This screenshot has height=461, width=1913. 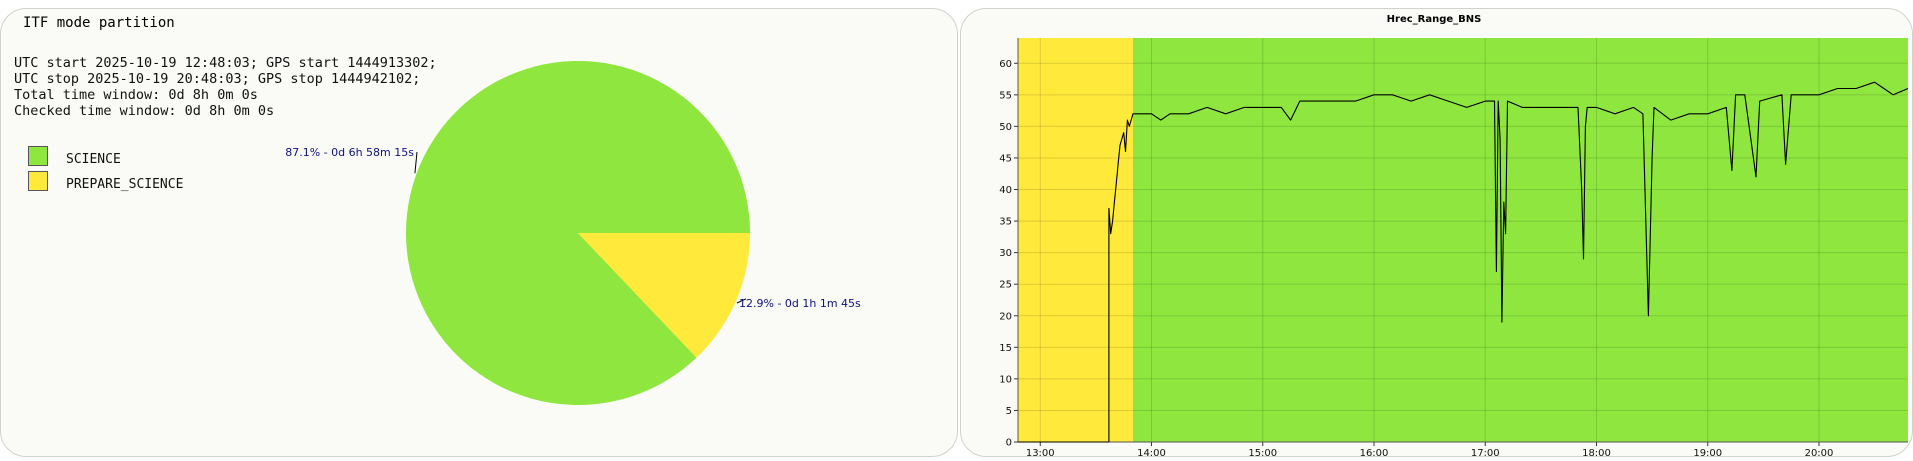 What do you see at coordinates (1485, 452) in the screenshot?
I see `x-tick-label: 17:00` at bounding box center [1485, 452].